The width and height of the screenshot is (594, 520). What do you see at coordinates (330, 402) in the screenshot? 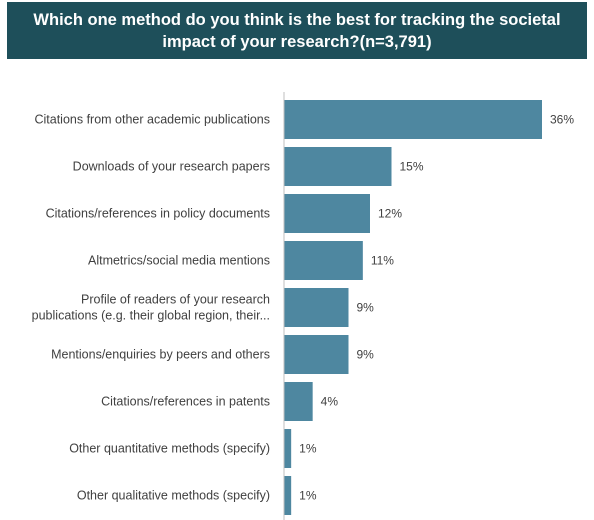
I see `bar-value-label: 4%` at bounding box center [330, 402].